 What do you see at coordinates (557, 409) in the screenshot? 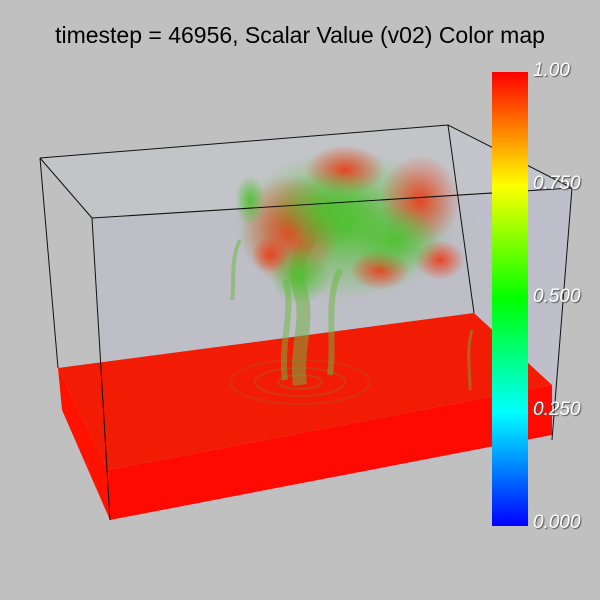
I see `colorbar-tick-label: 0.250` at bounding box center [557, 409].